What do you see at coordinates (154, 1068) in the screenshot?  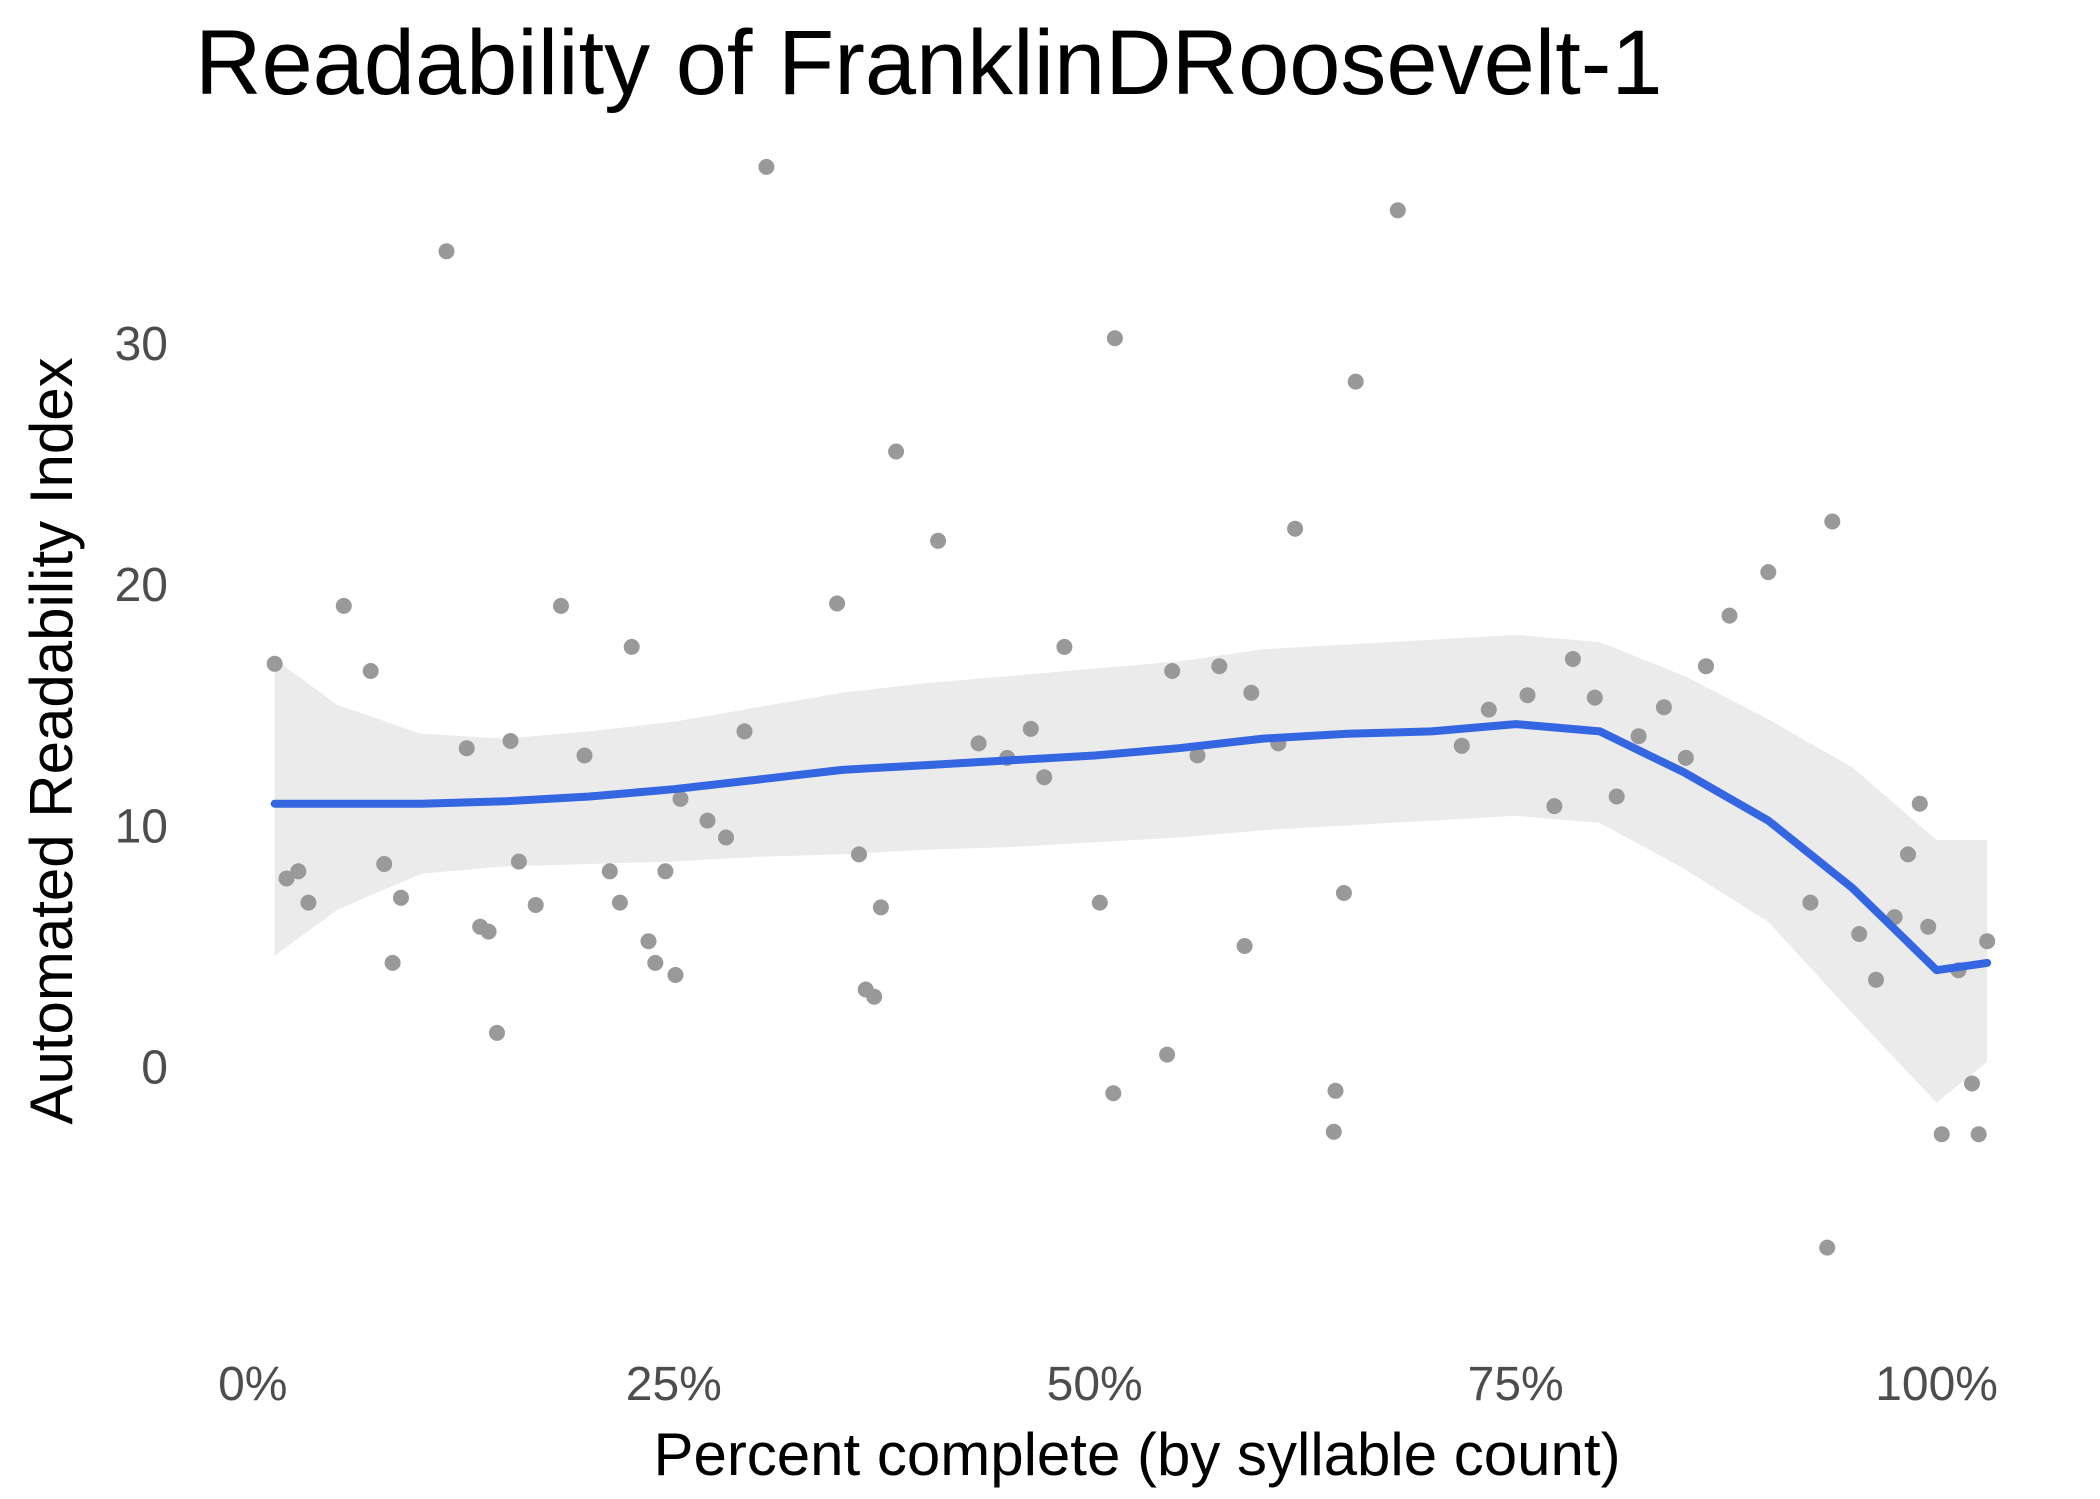 I see `y-tick-label: 0` at bounding box center [154, 1068].